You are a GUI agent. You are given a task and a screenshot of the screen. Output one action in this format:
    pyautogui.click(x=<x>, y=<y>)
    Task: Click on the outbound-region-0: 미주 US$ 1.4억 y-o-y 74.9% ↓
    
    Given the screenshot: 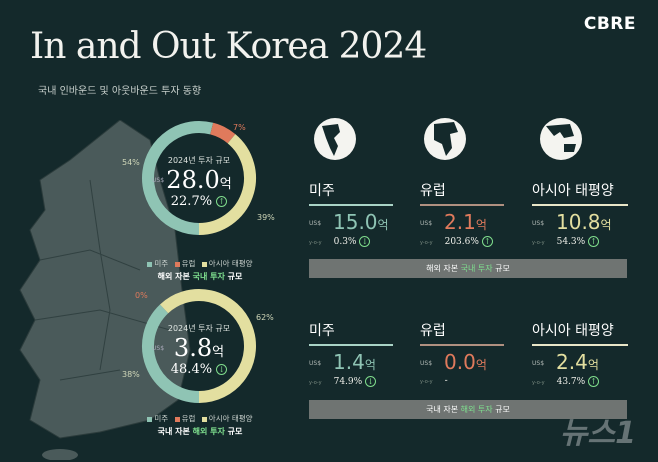 What is the action you would take?
    pyautogui.click(x=351, y=353)
    